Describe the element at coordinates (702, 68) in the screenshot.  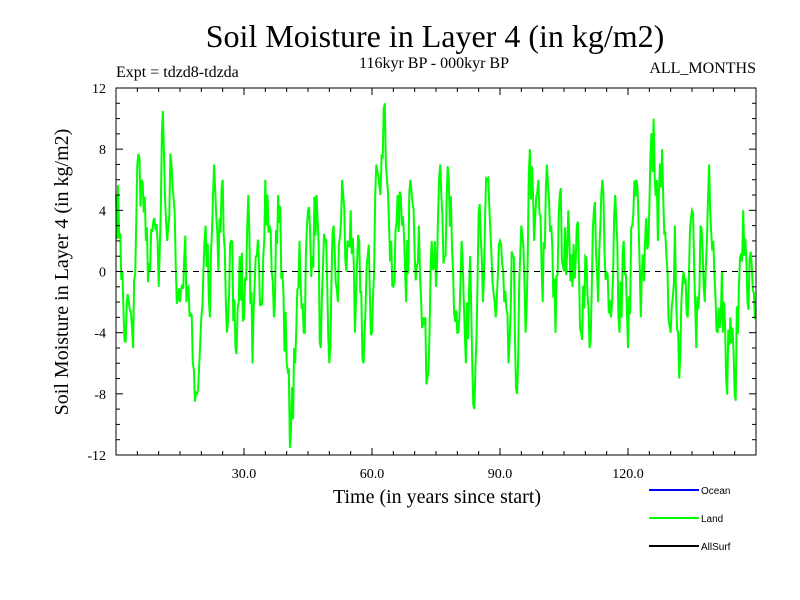
I see `months-note: ALL_MONTHS` at that location.